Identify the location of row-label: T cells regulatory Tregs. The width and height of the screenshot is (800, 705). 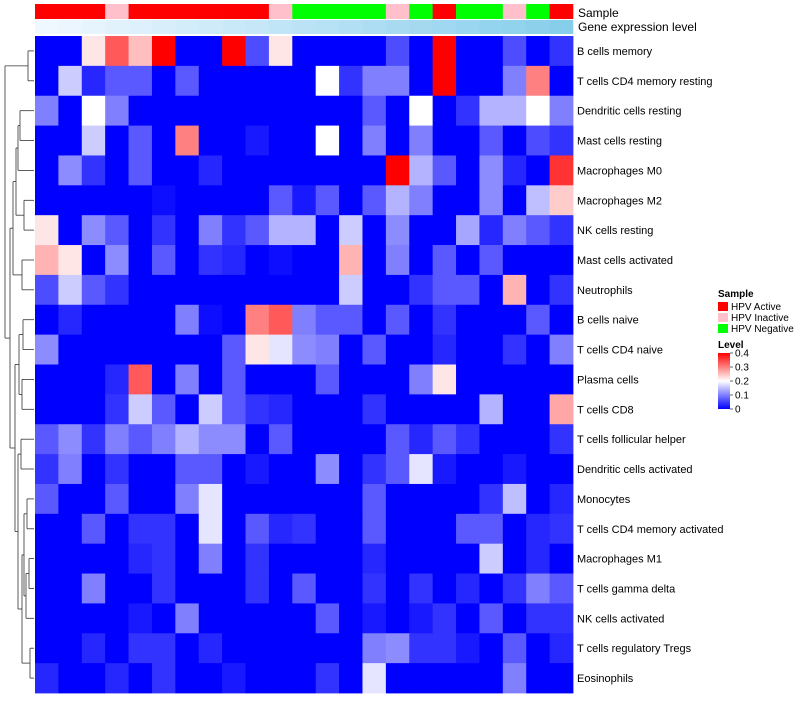
(634, 649).